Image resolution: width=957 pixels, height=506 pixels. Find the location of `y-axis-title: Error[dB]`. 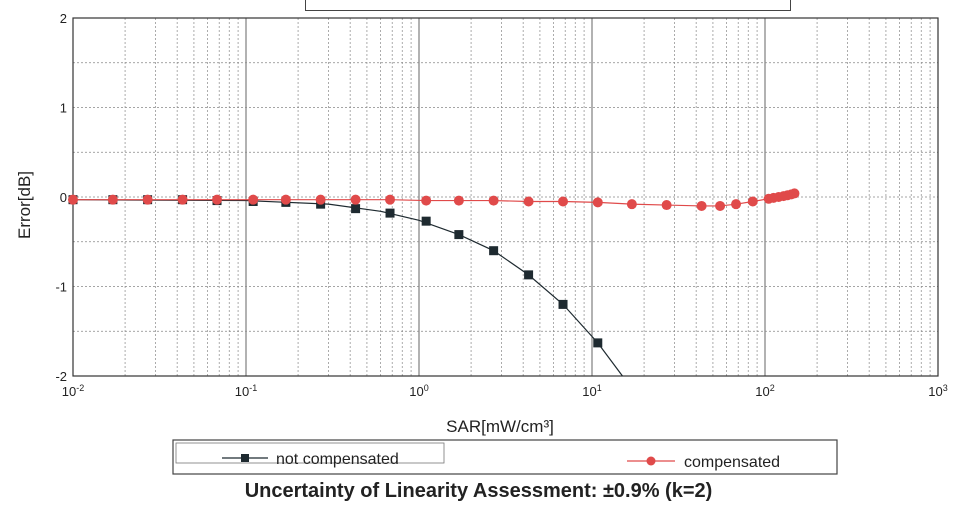

y-axis-title: Error[dB] is located at coordinates (24, 205).